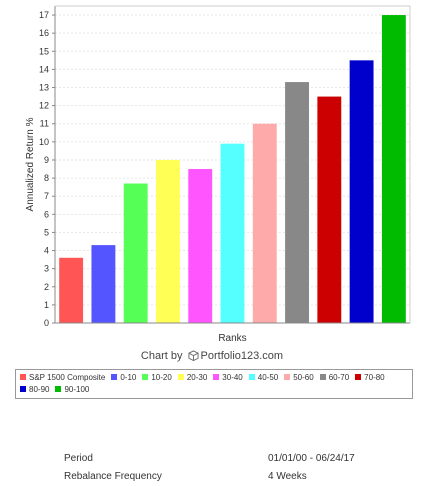 The height and width of the screenshot is (486, 424). I want to click on legend-label: 10-20, so click(161, 377).